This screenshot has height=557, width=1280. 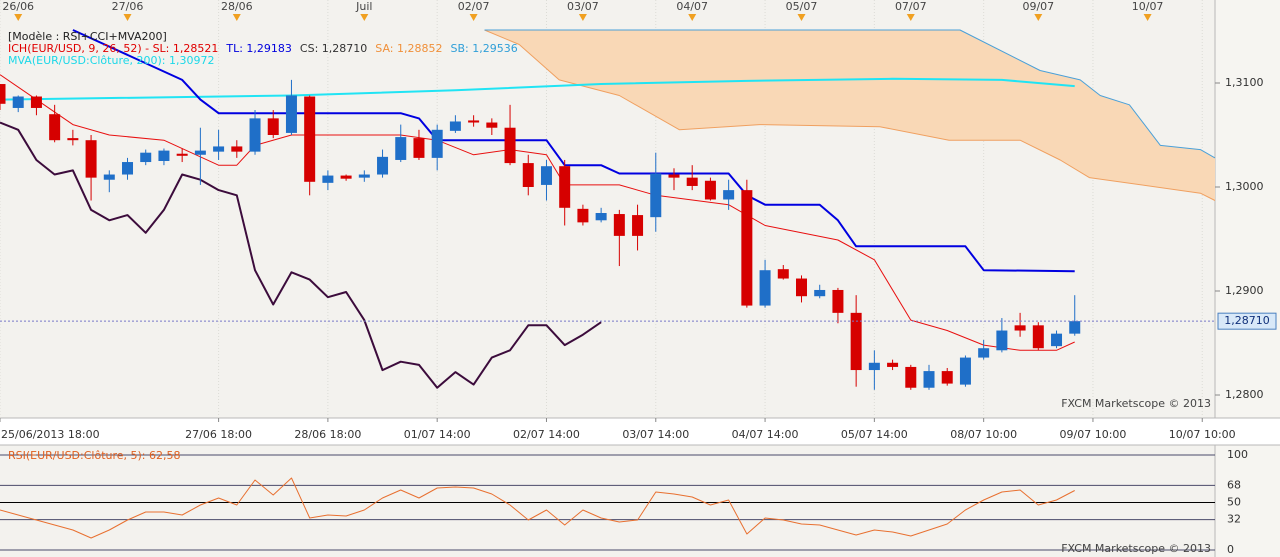 I want to click on y-tick-label: 32, so click(x=1234, y=519).